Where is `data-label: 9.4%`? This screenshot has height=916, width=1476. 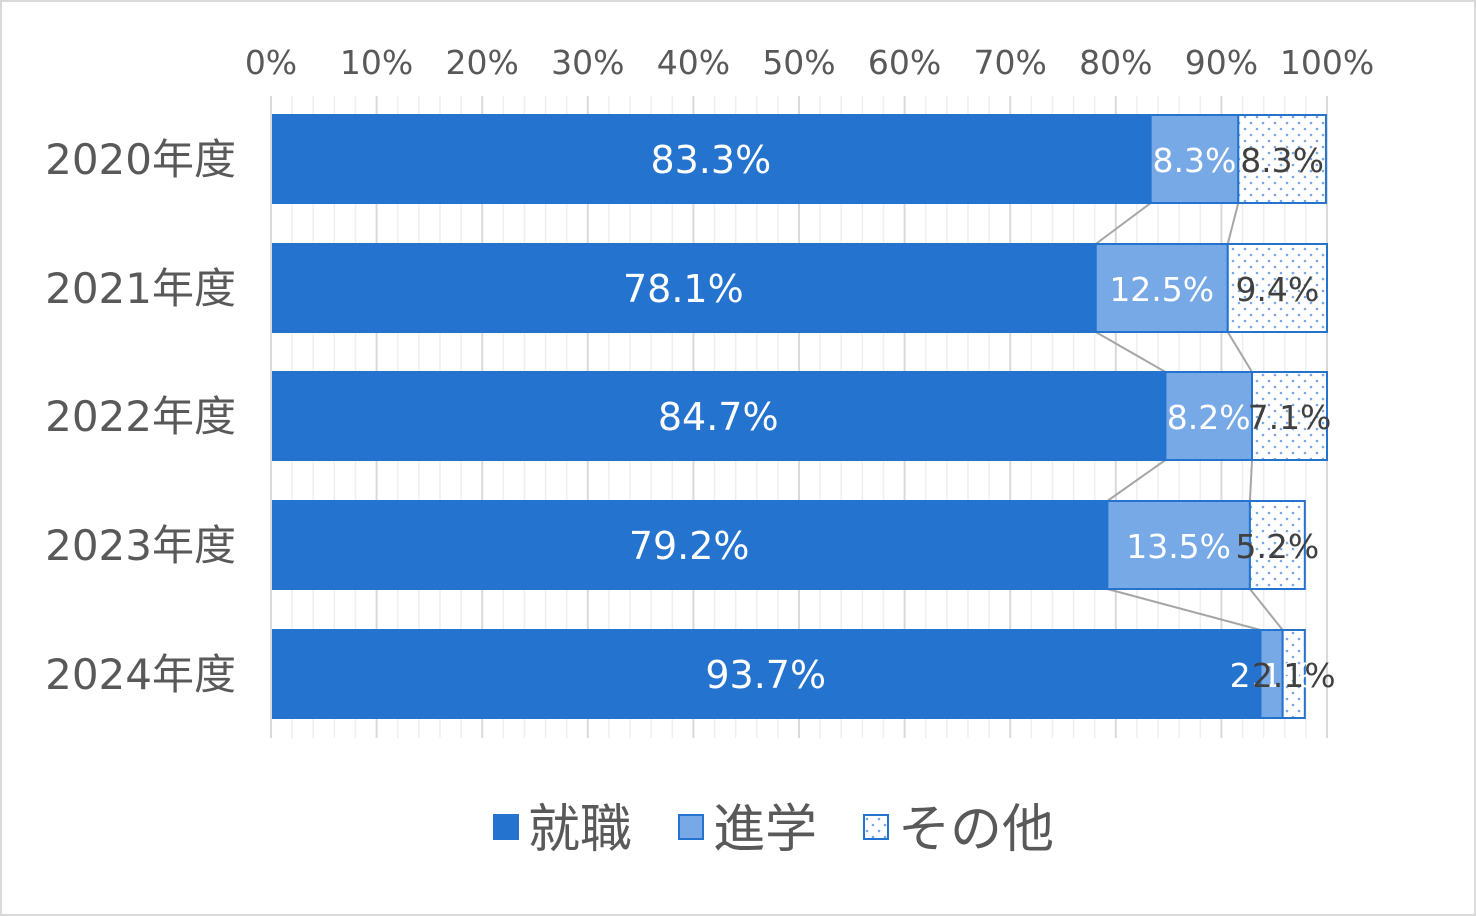
data-label: 9.4% is located at coordinates (1277, 289).